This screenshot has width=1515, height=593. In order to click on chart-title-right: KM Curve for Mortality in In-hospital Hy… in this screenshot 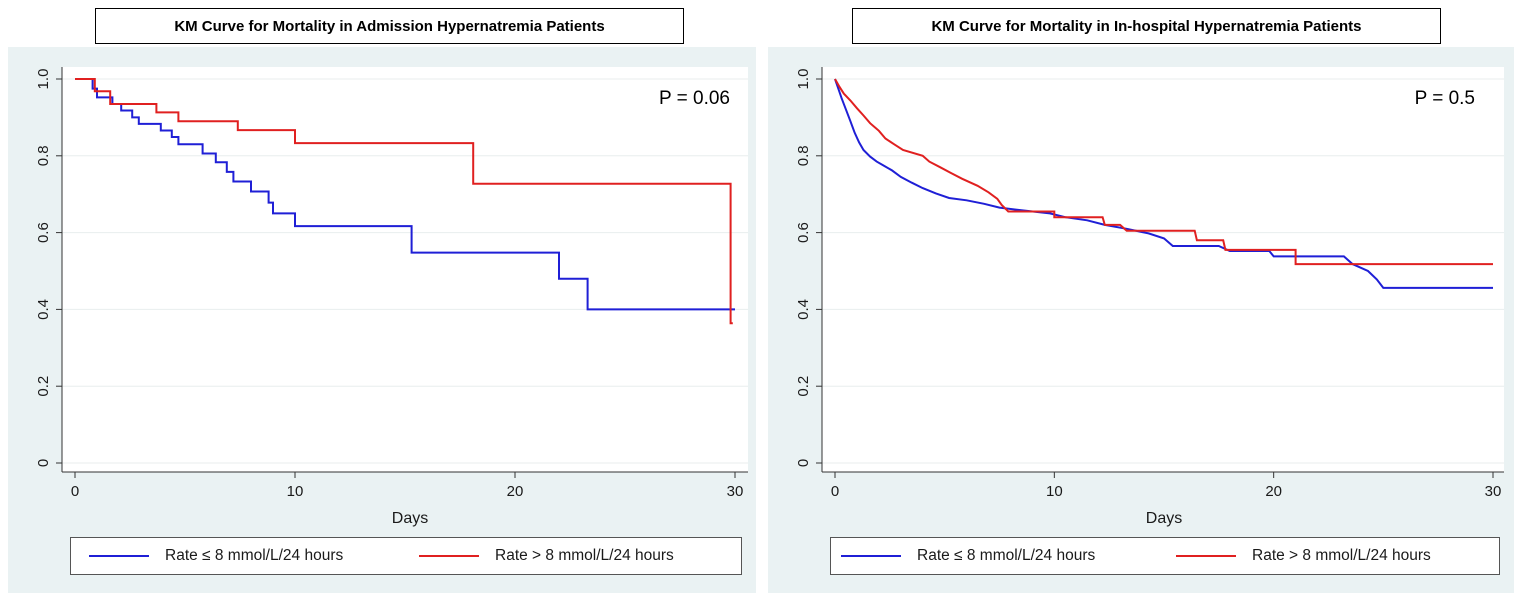, I will do `click(1146, 26)`.